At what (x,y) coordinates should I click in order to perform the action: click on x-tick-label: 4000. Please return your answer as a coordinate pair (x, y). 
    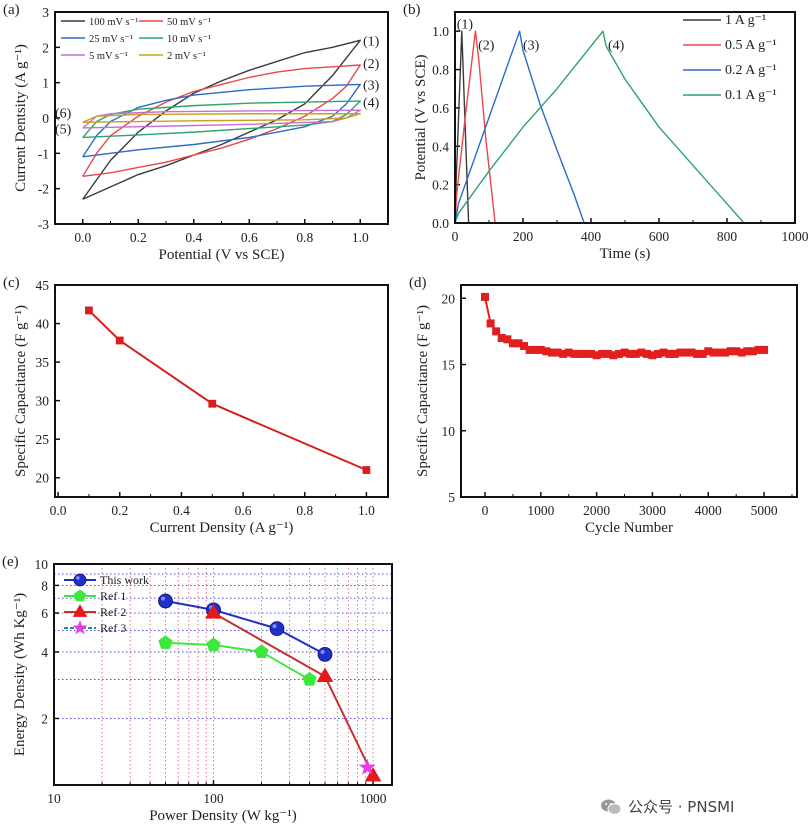
    Looking at the image, I should click on (708, 510).